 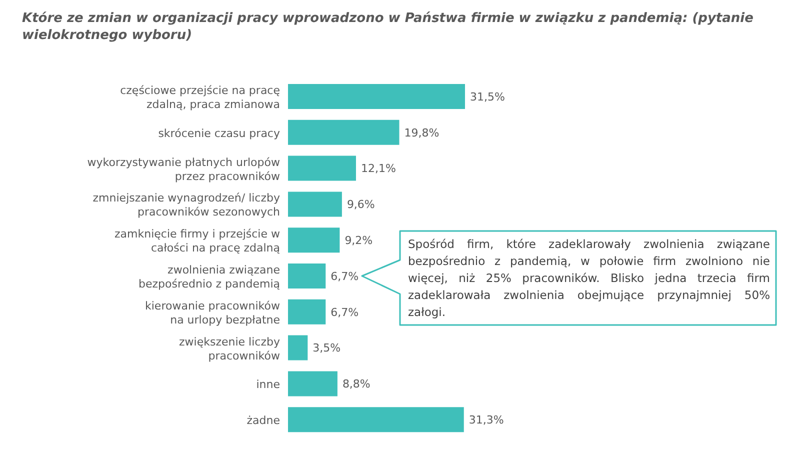 What do you see at coordinates (422, 133) in the screenshot?
I see `data-label: 19,8%` at bounding box center [422, 133].